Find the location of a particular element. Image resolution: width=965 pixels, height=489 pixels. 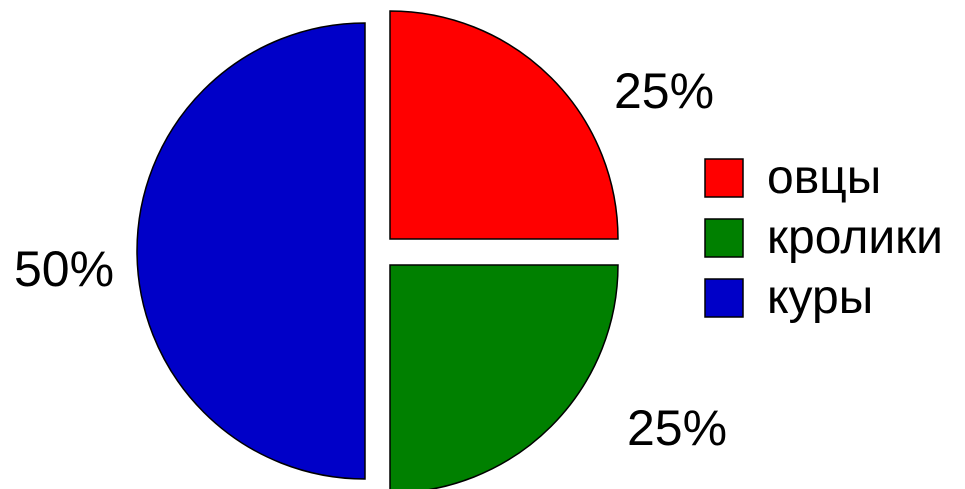

percent-label-kroliki: 25% is located at coordinates (677, 428).